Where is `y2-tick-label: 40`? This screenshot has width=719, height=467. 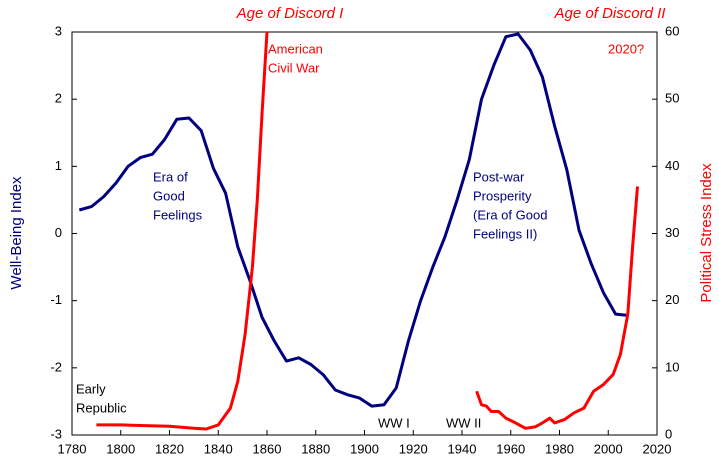
y2-tick-label: 40 is located at coordinates (672, 165).